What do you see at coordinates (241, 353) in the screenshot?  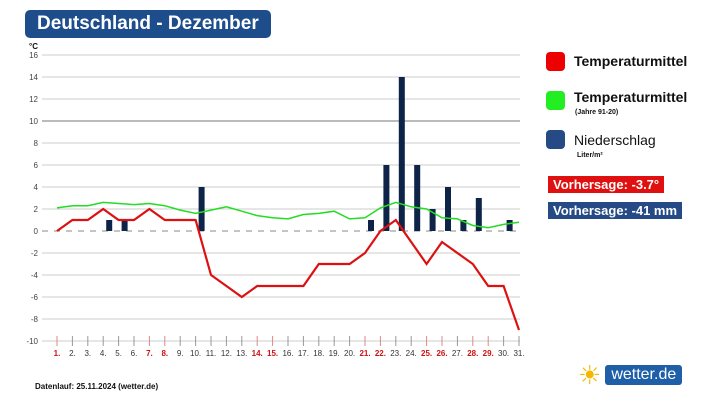 I see `x-tick-label: 13.` at bounding box center [241, 353].